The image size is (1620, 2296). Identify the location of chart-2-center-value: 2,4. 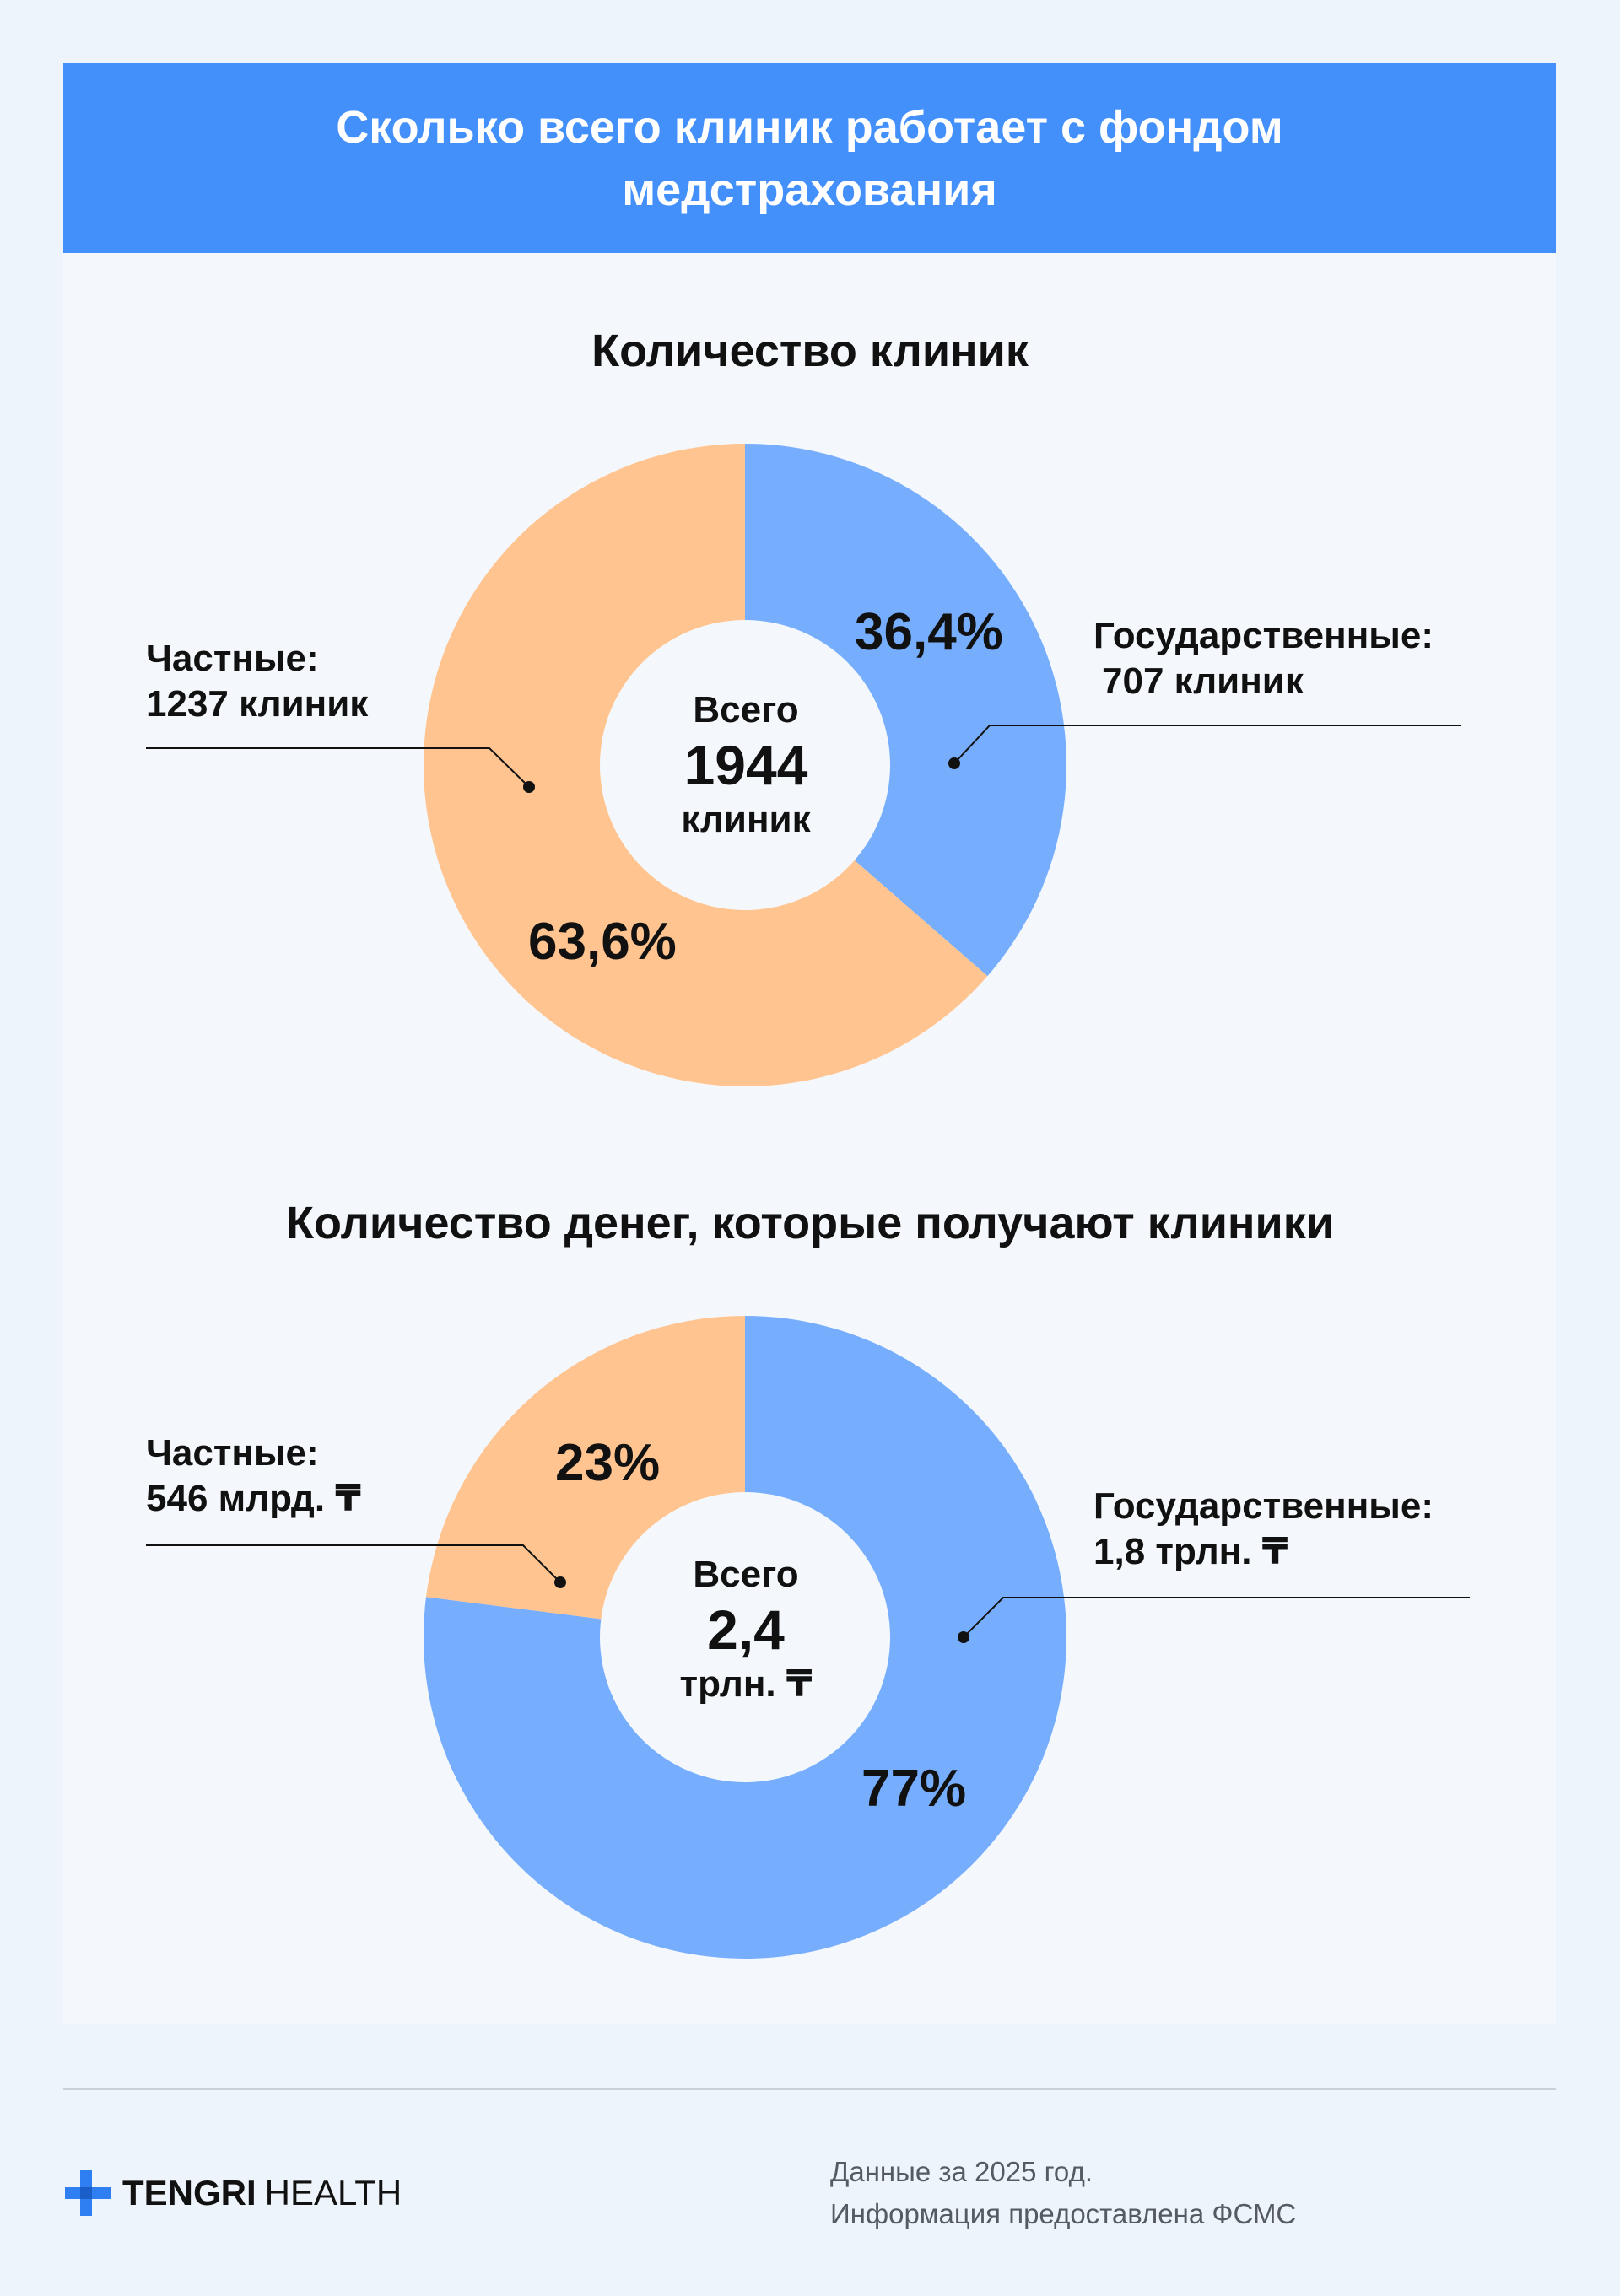
(746, 1629).